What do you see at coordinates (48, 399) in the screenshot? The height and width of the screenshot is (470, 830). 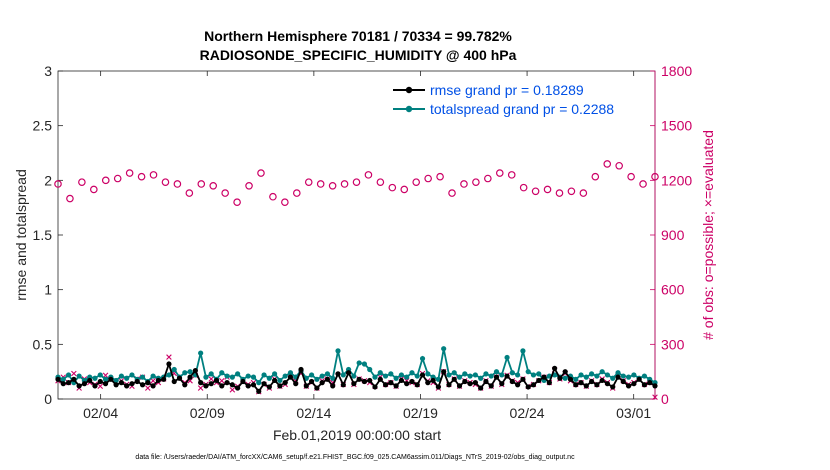 I see `y-tick-label: 0` at bounding box center [48, 399].